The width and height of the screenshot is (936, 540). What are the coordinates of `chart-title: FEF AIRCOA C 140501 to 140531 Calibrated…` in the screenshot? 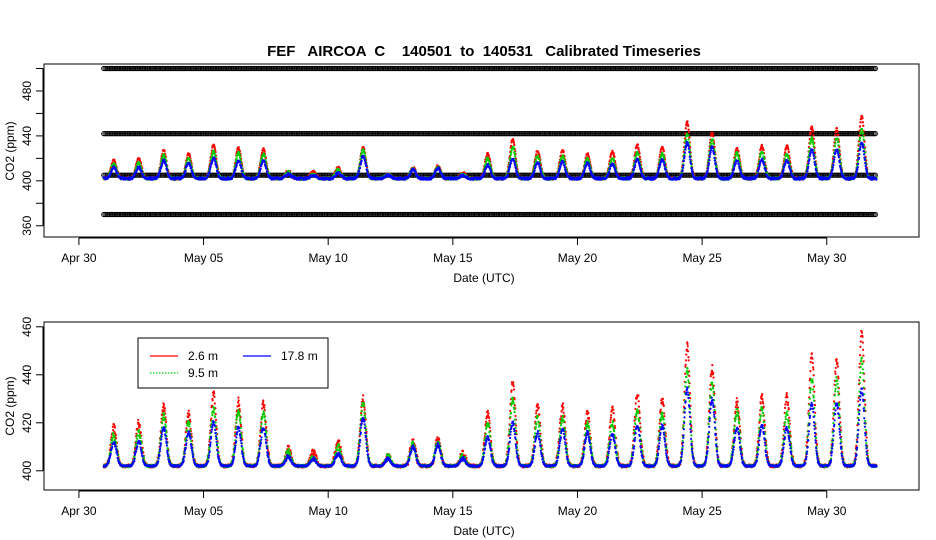 It's located at (484, 51).